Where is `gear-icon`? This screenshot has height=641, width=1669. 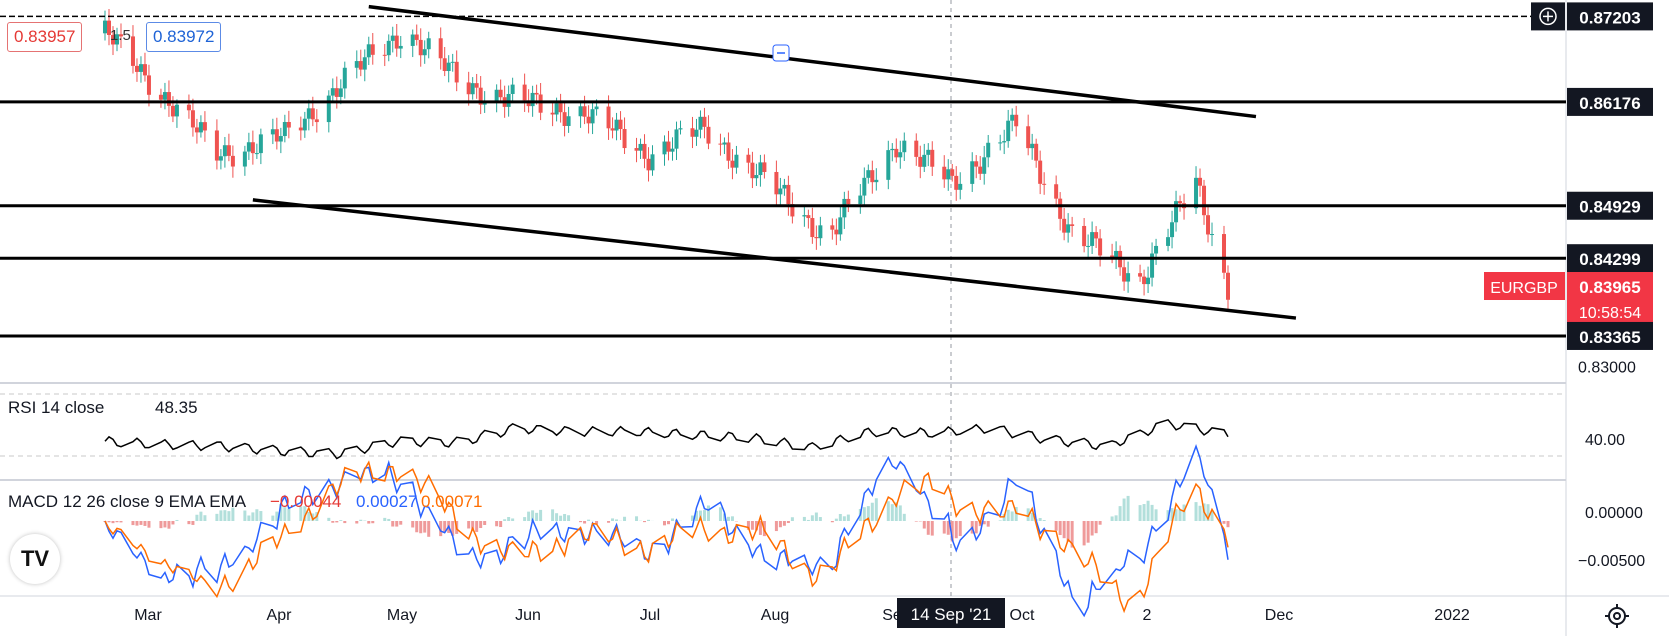 gear-icon is located at coordinates (1617, 616).